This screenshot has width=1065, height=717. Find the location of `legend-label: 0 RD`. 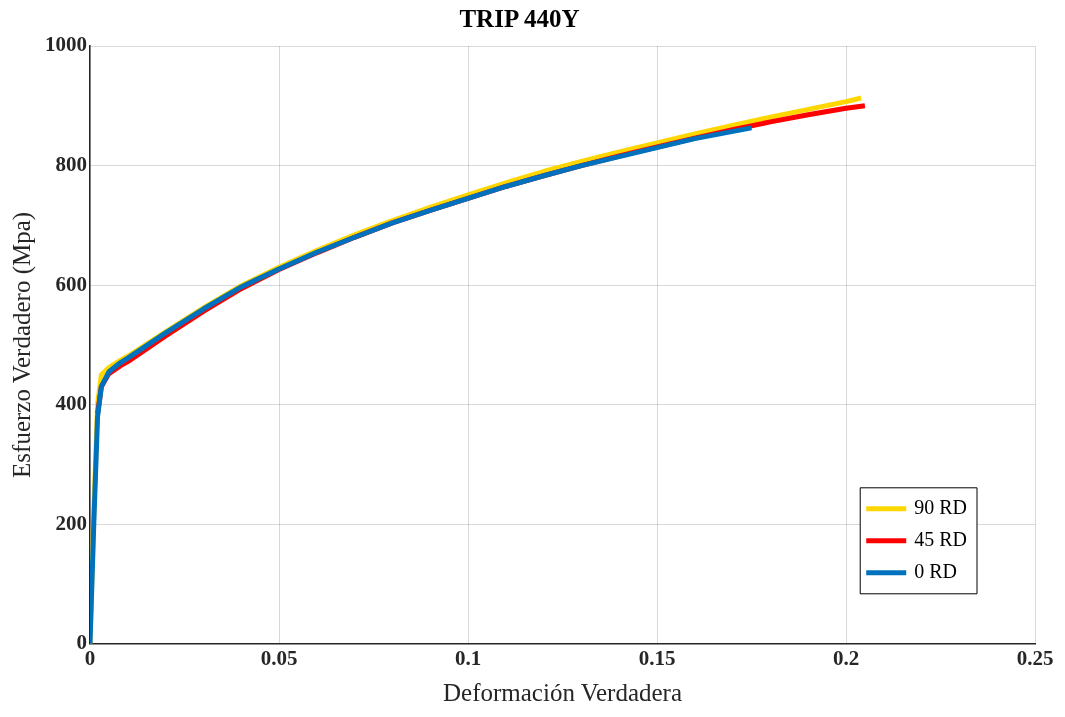

legend-label: 0 RD is located at coordinates (936, 571).